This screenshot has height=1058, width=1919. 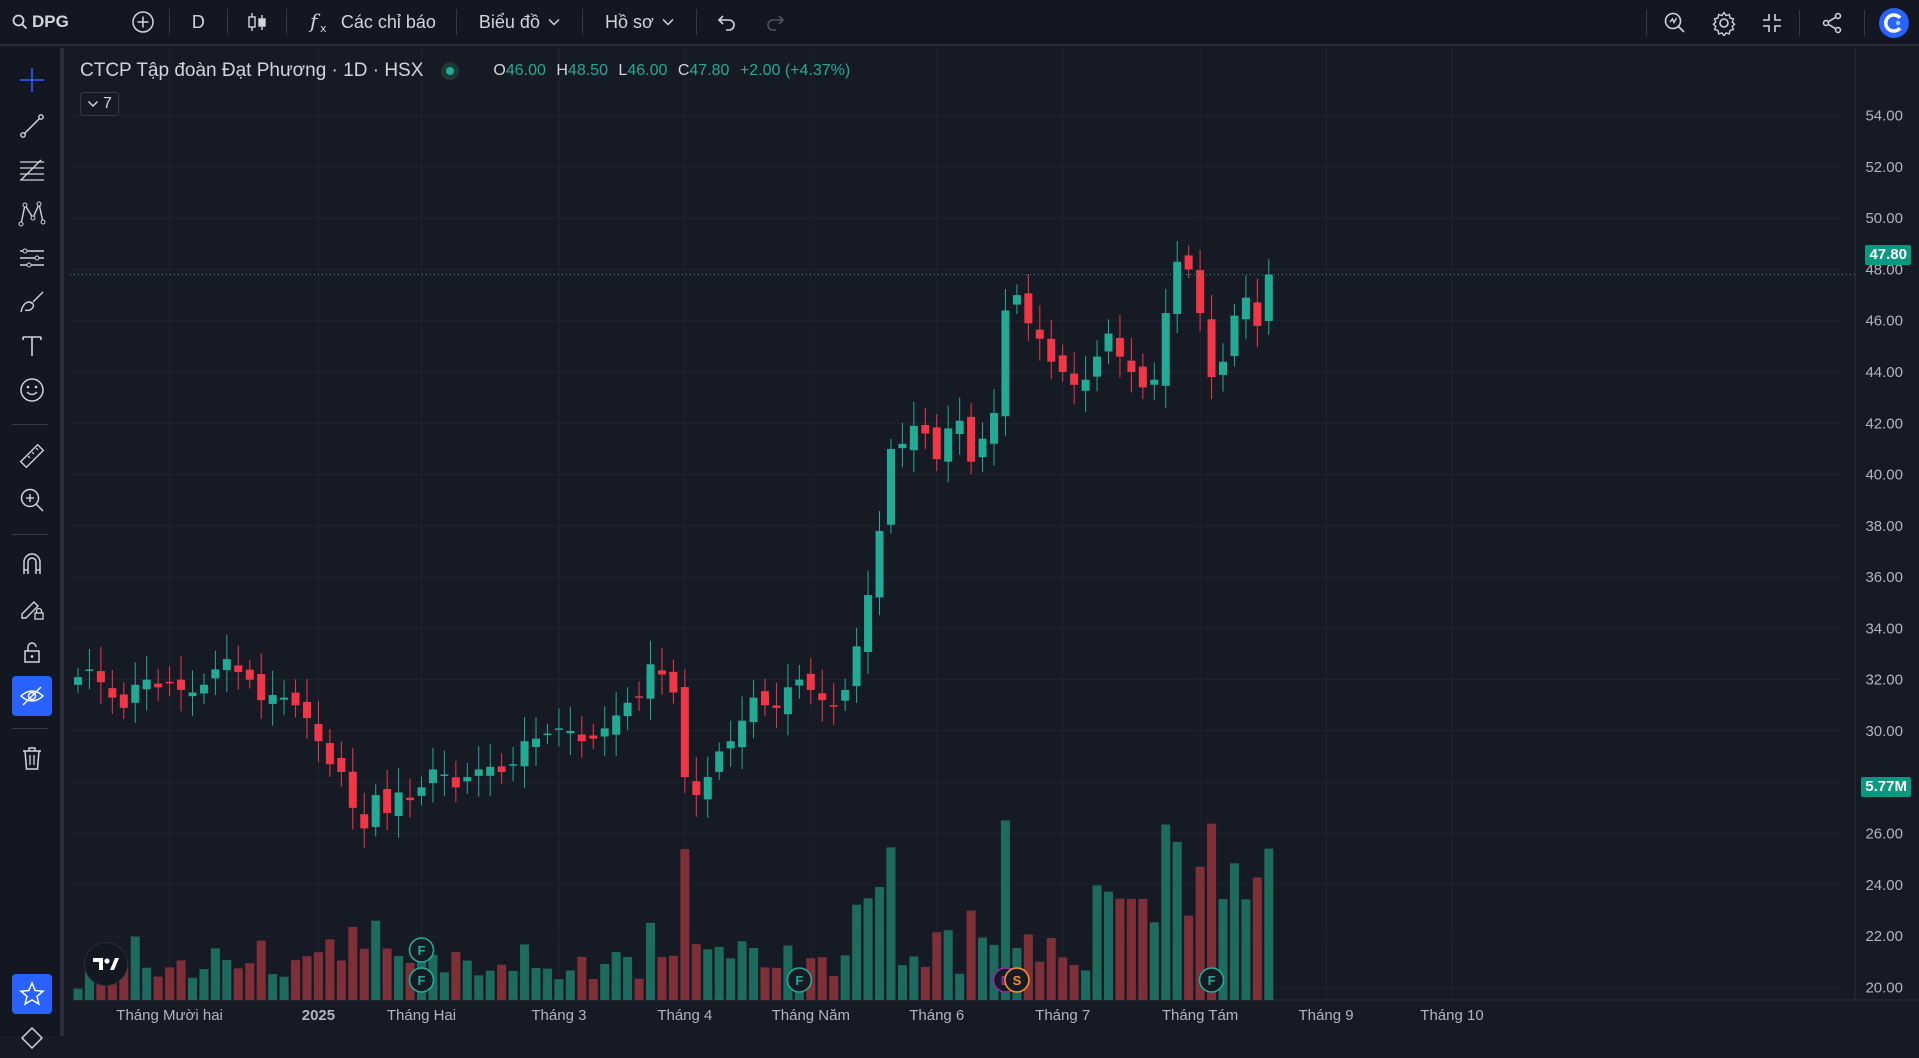 What do you see at coordinates (32, 696) in the screenshot?
I see `hide-drawings-tool` at bounding box center [32, 696].